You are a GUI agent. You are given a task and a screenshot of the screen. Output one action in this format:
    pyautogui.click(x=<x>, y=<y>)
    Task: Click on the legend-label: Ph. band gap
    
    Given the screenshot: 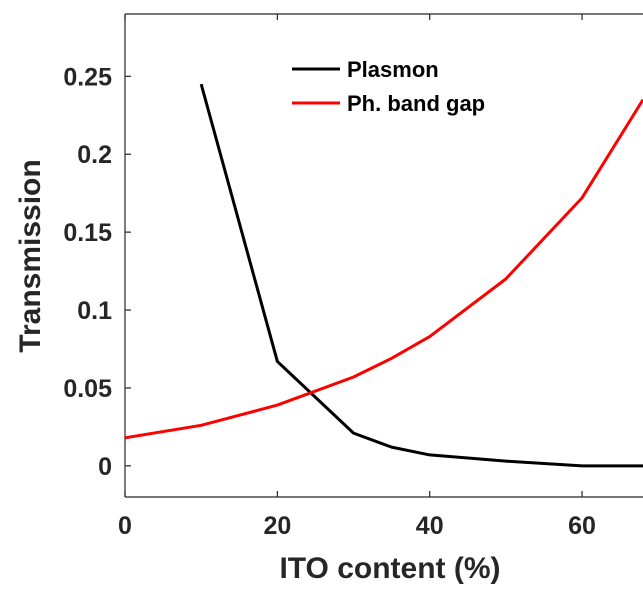 What is the action you would take?
    pyautogui.click(x=416, y=103)
    